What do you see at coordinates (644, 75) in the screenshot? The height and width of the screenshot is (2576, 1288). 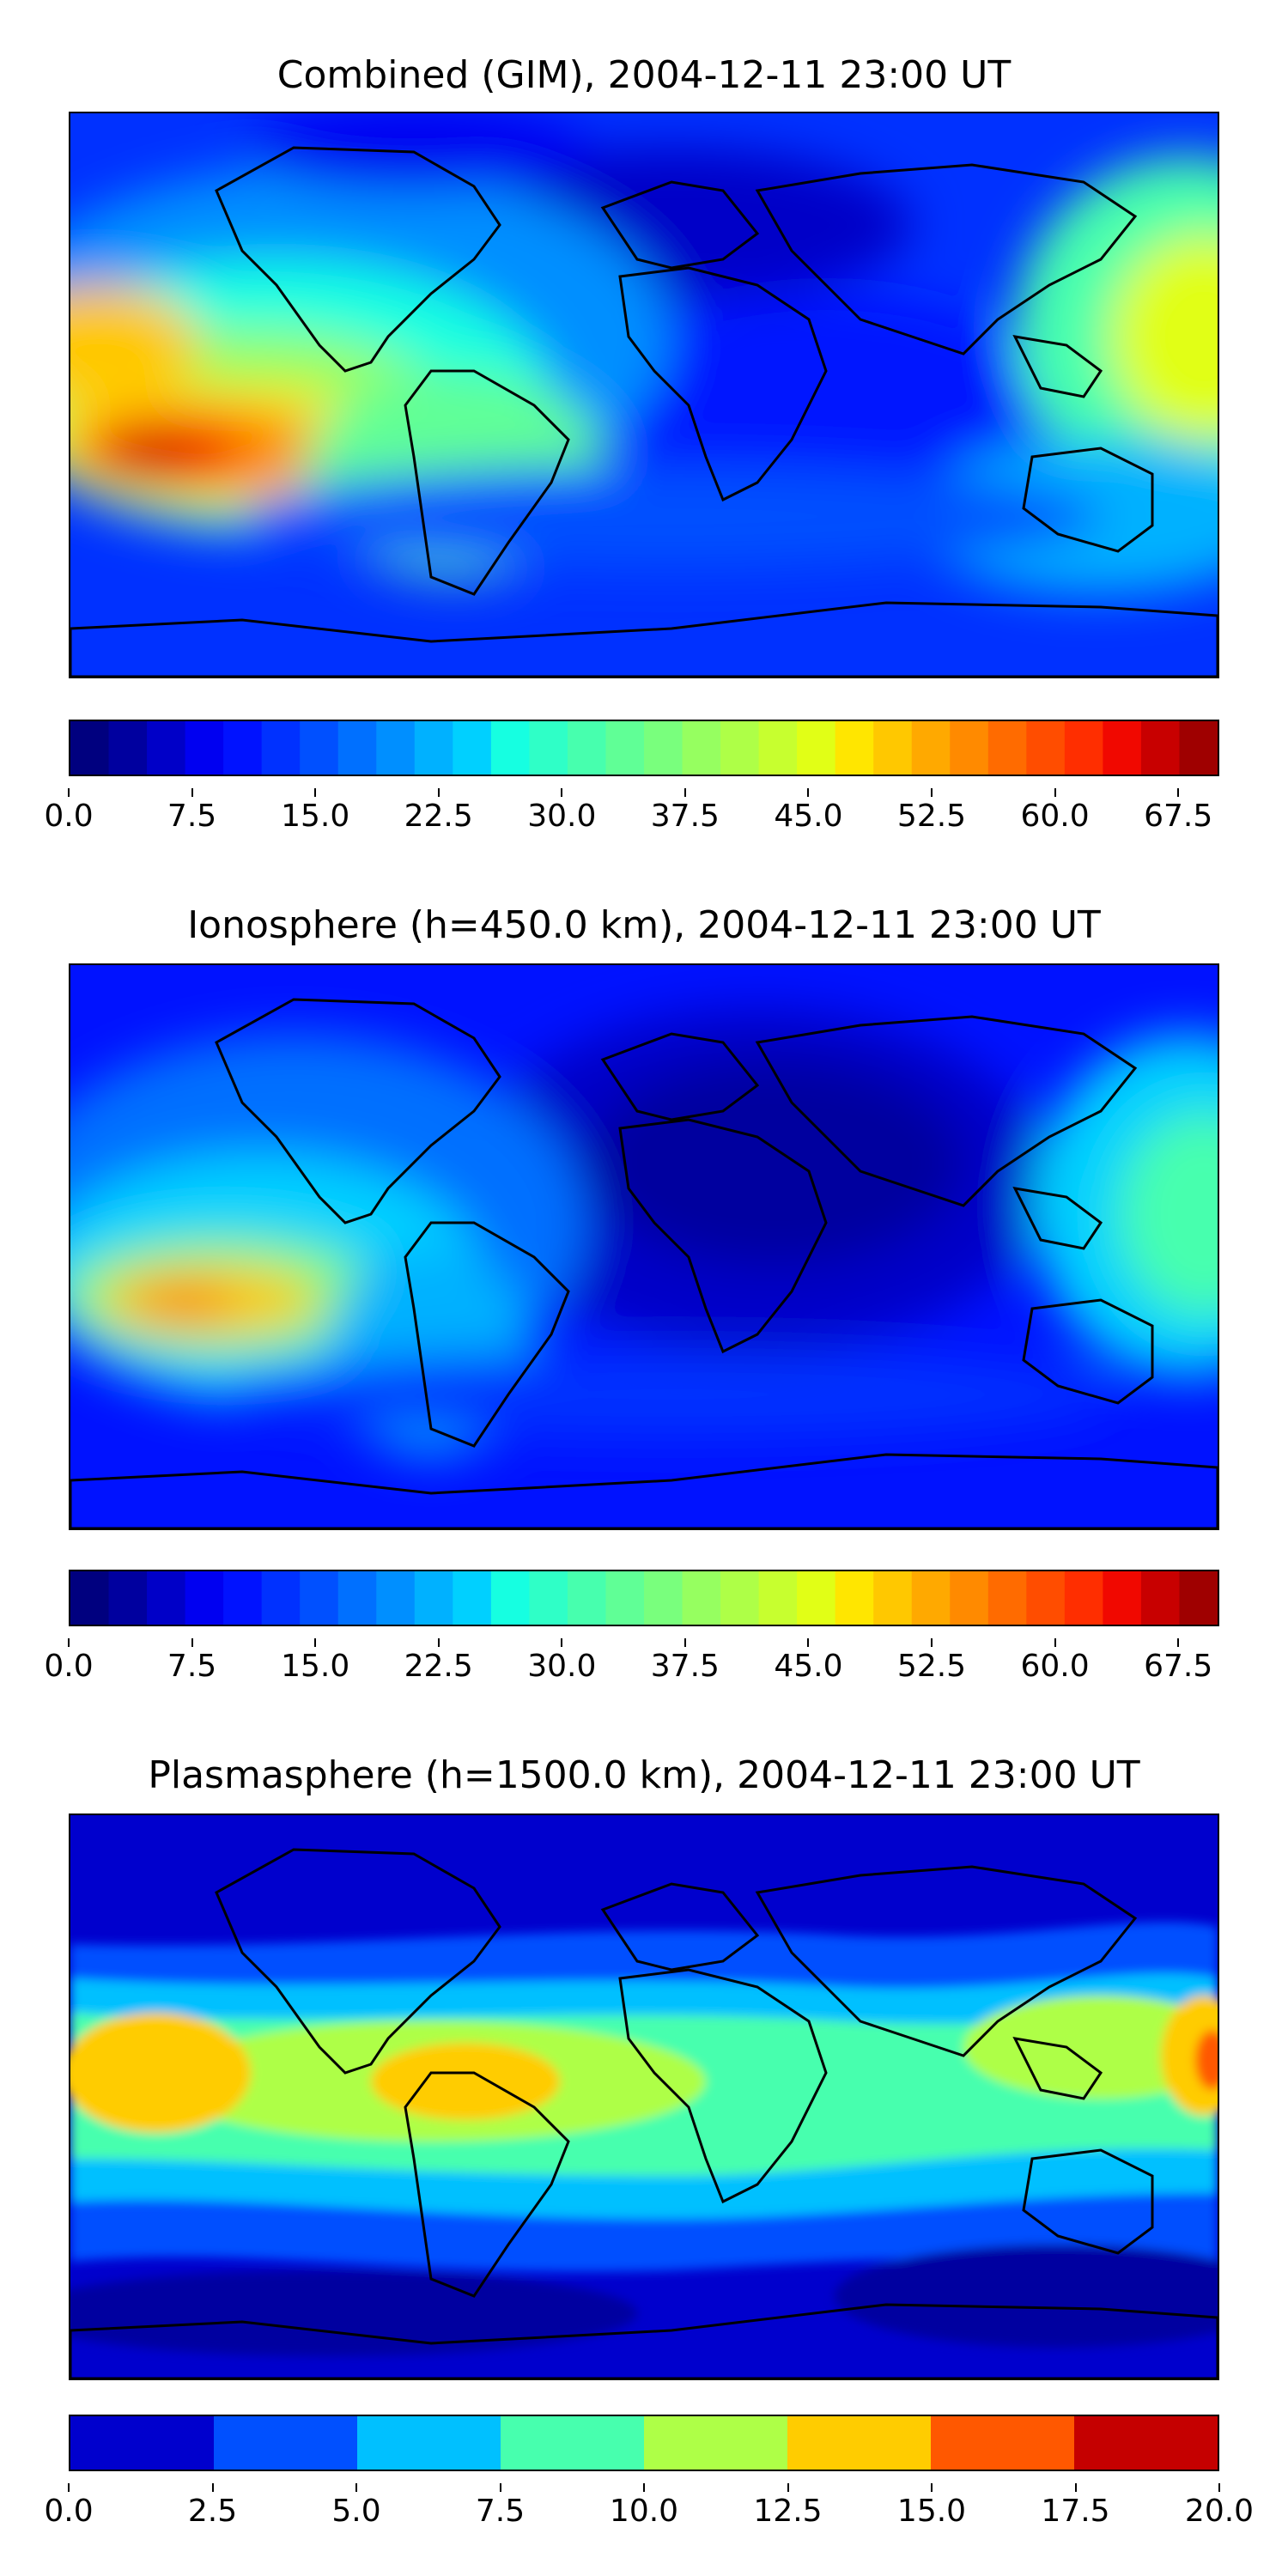 I see `map-title-combined: Combined (GIM), 2004-12-11 23:00 UT` at bounding box center [644, 75].